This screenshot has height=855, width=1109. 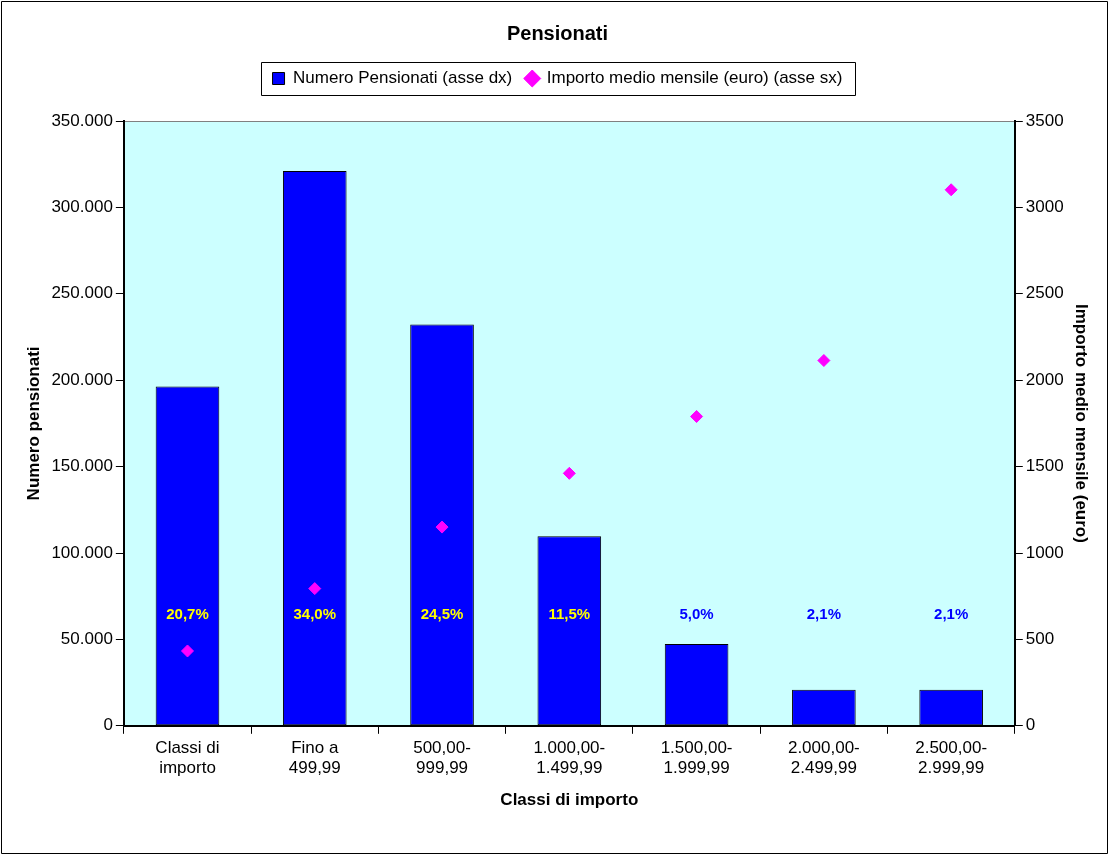 What do you see at coordinates (82, 120) in the screenshot?
I see `y-tick-label: 350.000` at bounding box center [82, 120].